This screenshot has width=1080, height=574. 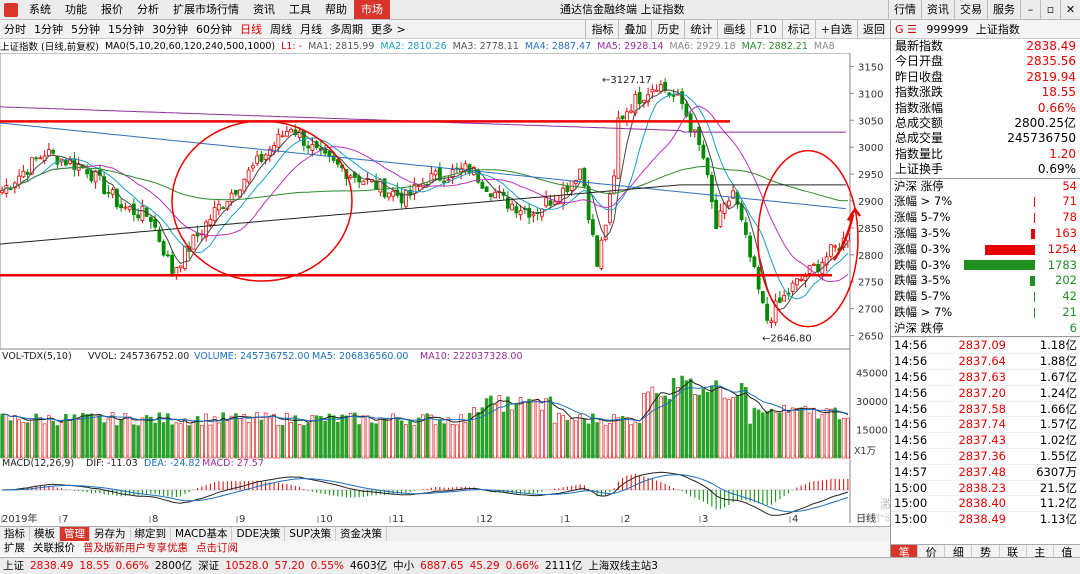 I want to click on period-8: 月线, so click(x=311, y=29).